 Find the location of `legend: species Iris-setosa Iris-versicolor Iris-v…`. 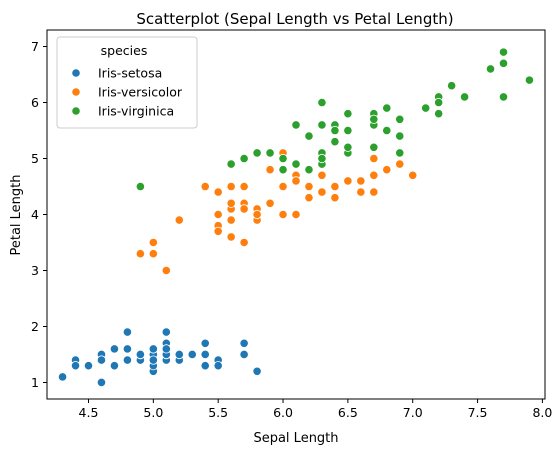

legend: species Iris-setosa Iris-versicolor Iris-v… is located at coordinates (127, 82).